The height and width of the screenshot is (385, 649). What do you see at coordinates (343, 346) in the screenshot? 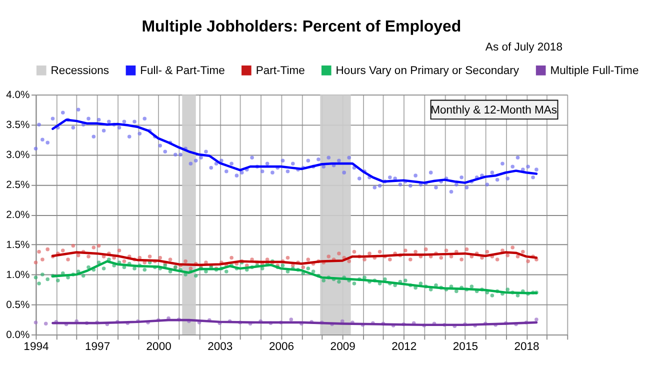
I see `x-tick-label: 2009` at bounding box center [343, 346].